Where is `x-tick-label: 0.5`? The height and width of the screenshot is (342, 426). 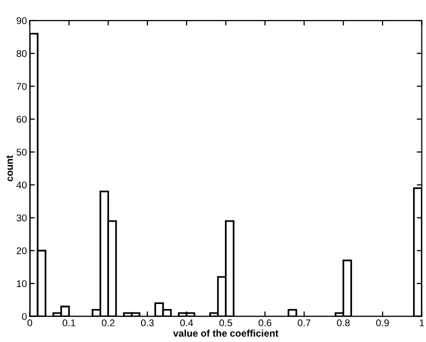
x-tick-label: 0.5 is located at coordinates (225, 322).